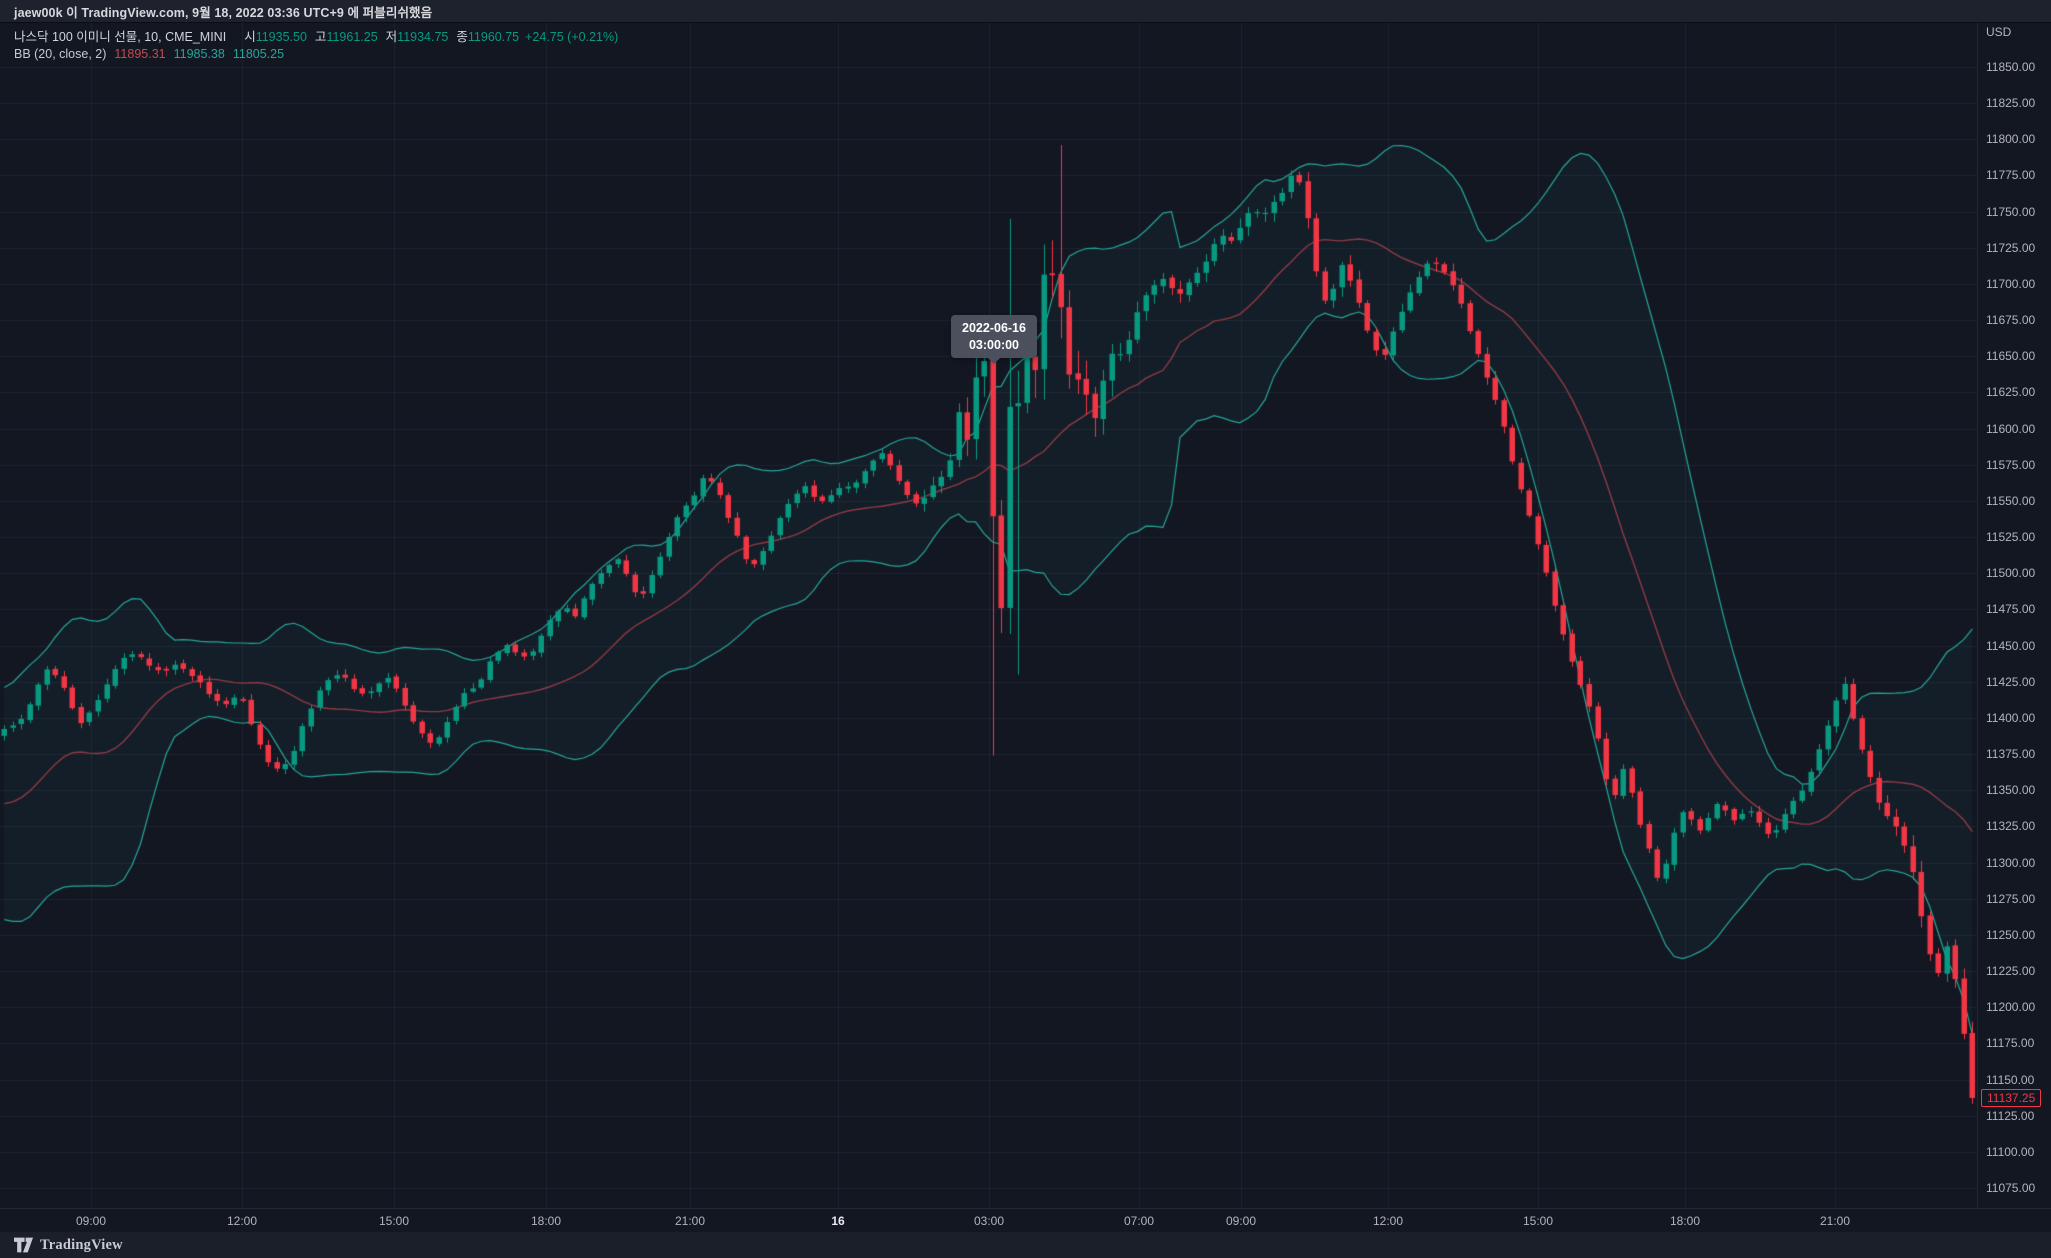 The image size is (2051, 1258). I want to click on price-tick-label: 11225.00, so click(2011, 971).